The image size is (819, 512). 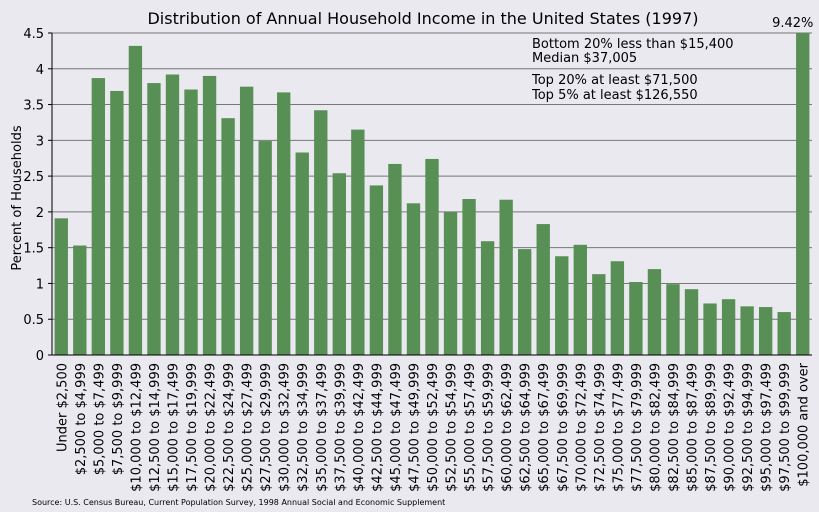 I want to click on x-tick-label: $5,000 to $7,499, so click(x=99, y=419).